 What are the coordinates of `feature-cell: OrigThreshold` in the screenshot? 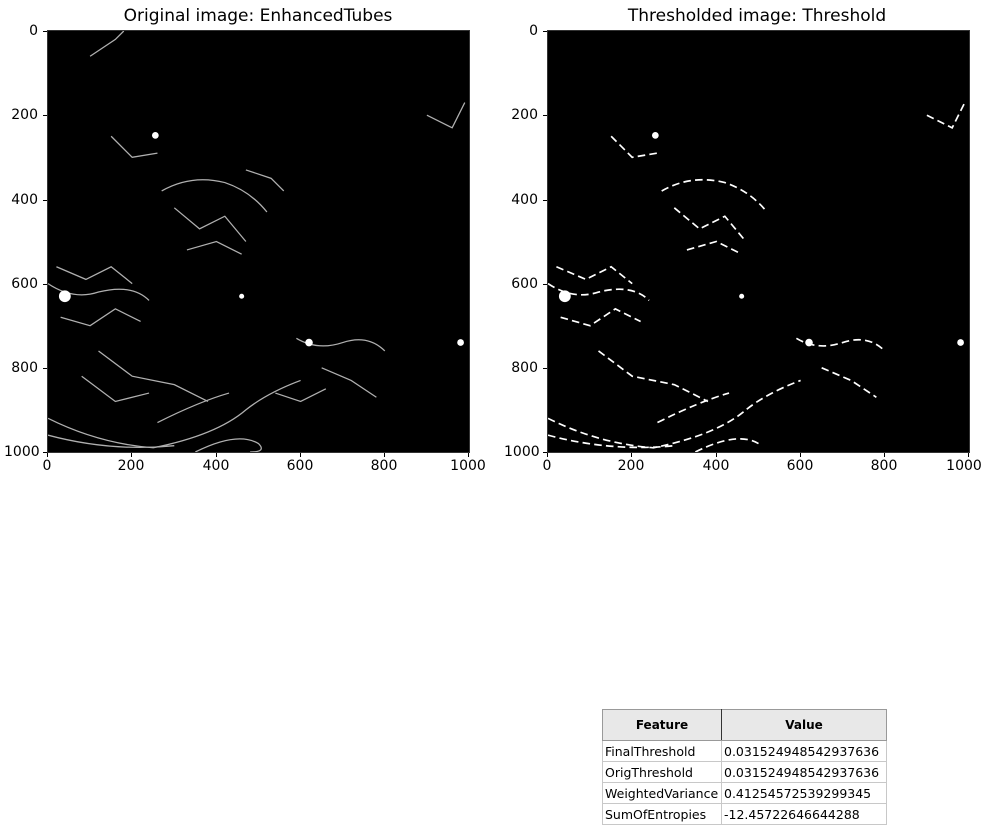 It's located at (662, 772).